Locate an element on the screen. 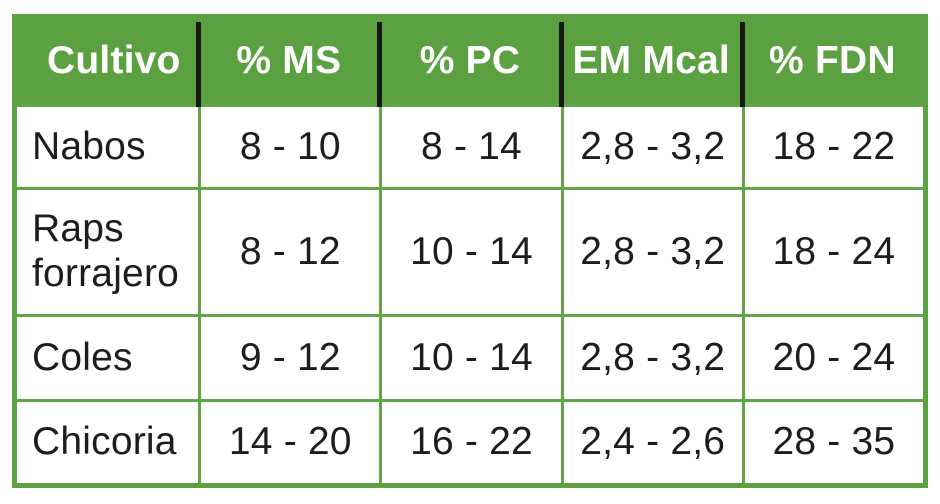  header-cell-ms: % MS is located at coordinates (288, 63).